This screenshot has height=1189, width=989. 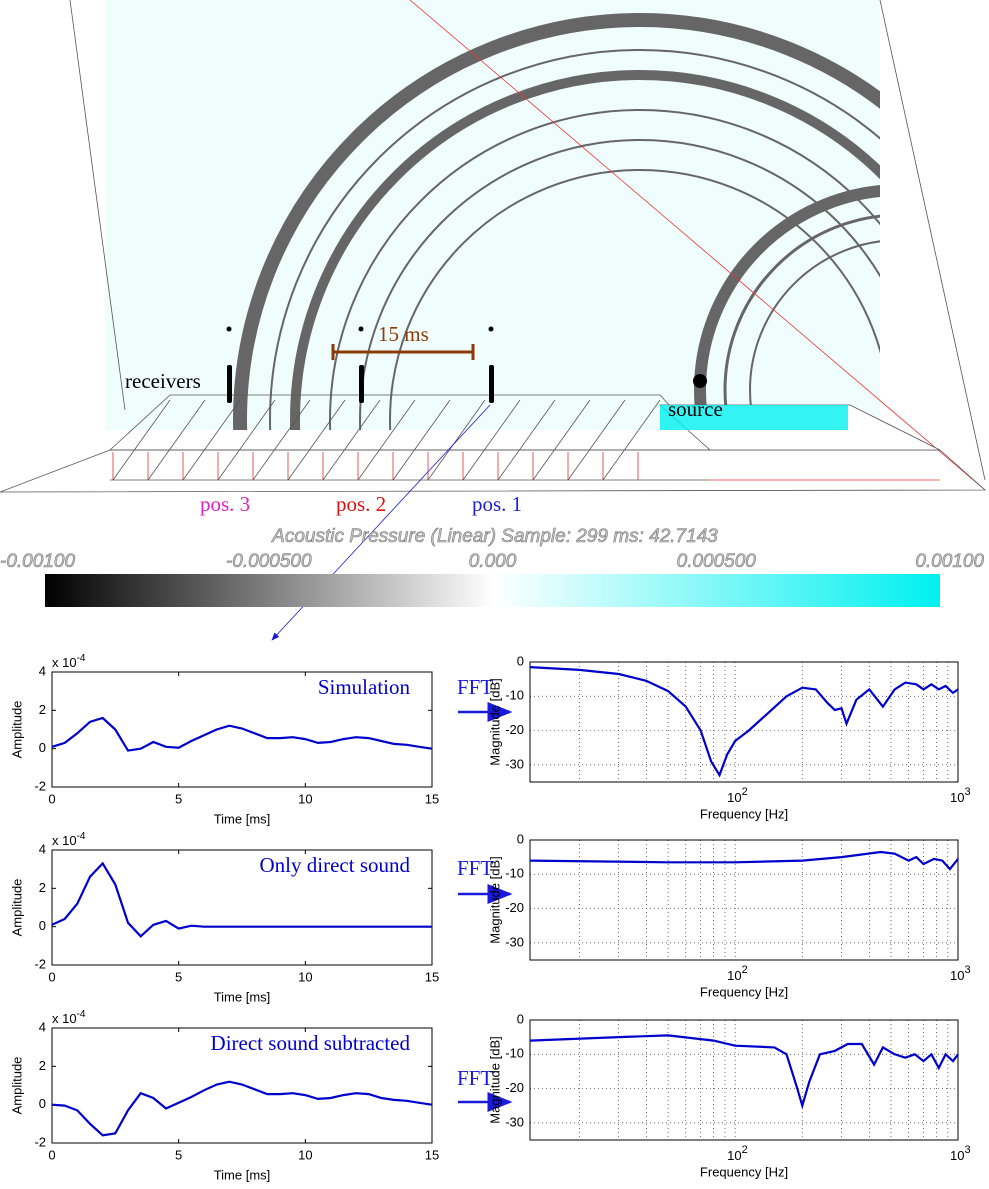 What do you see at coordinates (949, 561) in the screenshot?
I see `colorbar-tick-label: 0.00100` at bounding box center [949, 561].